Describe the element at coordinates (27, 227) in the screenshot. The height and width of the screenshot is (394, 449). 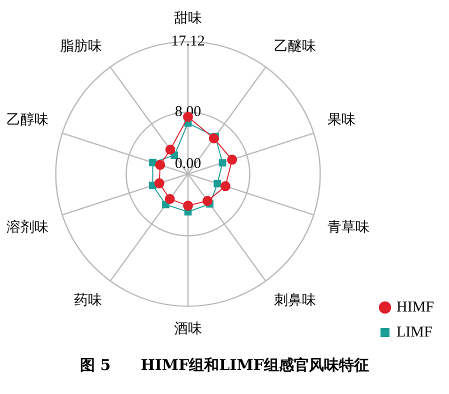
I see `spoke-label: 溶剂味` at that location.